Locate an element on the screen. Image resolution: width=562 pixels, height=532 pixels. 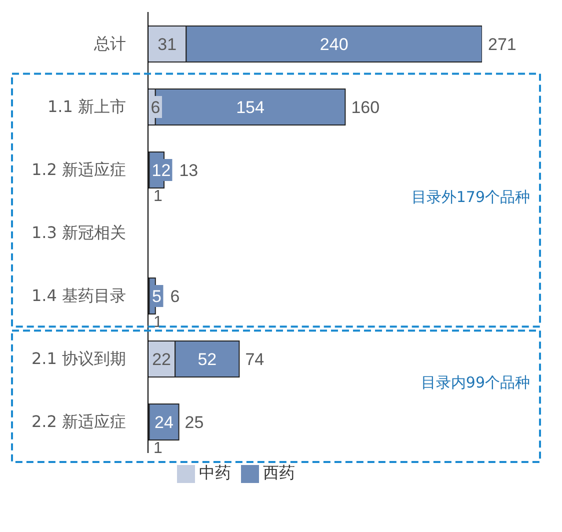
legend-label: 中药 is located at coordinates (215, 472).